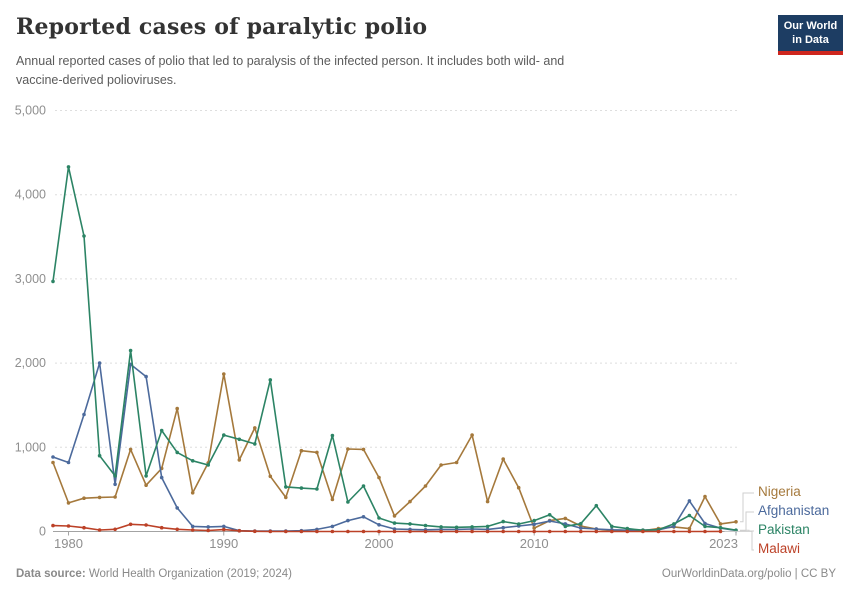 This screenshot has height=600, width=850. I want to click on legend-item-malawi: Malawi, so click(779, 548).